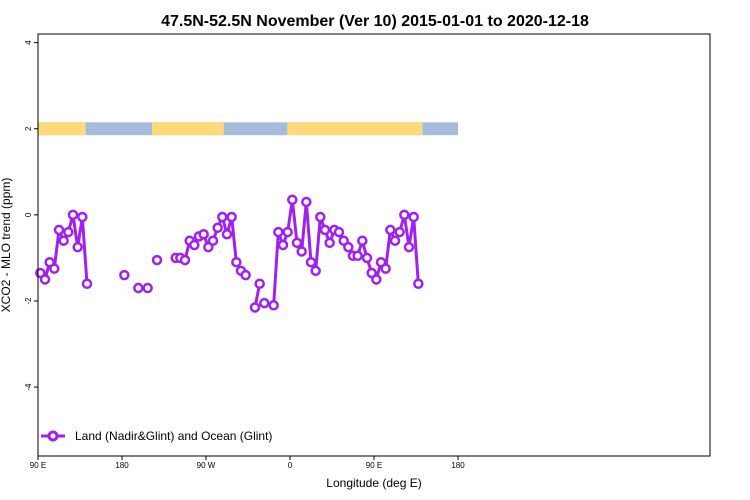  Describe the element at coordinates (173, 436) in the screenshot. I see `legend-label: Land (Nadir&Glint) and Ocean (Glint)` at that location.